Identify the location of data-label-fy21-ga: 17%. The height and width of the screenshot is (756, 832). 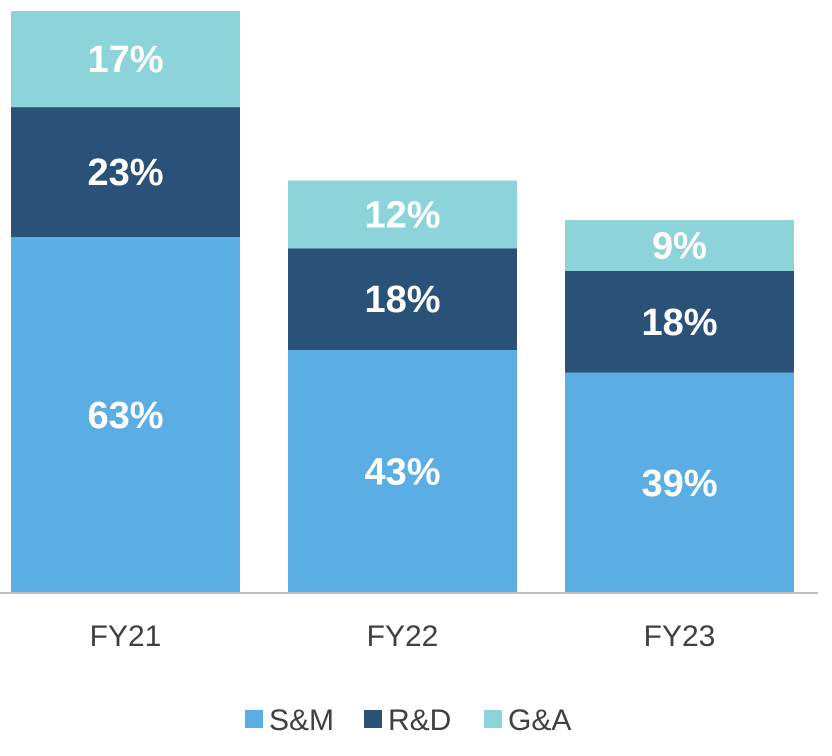
(125, 60).